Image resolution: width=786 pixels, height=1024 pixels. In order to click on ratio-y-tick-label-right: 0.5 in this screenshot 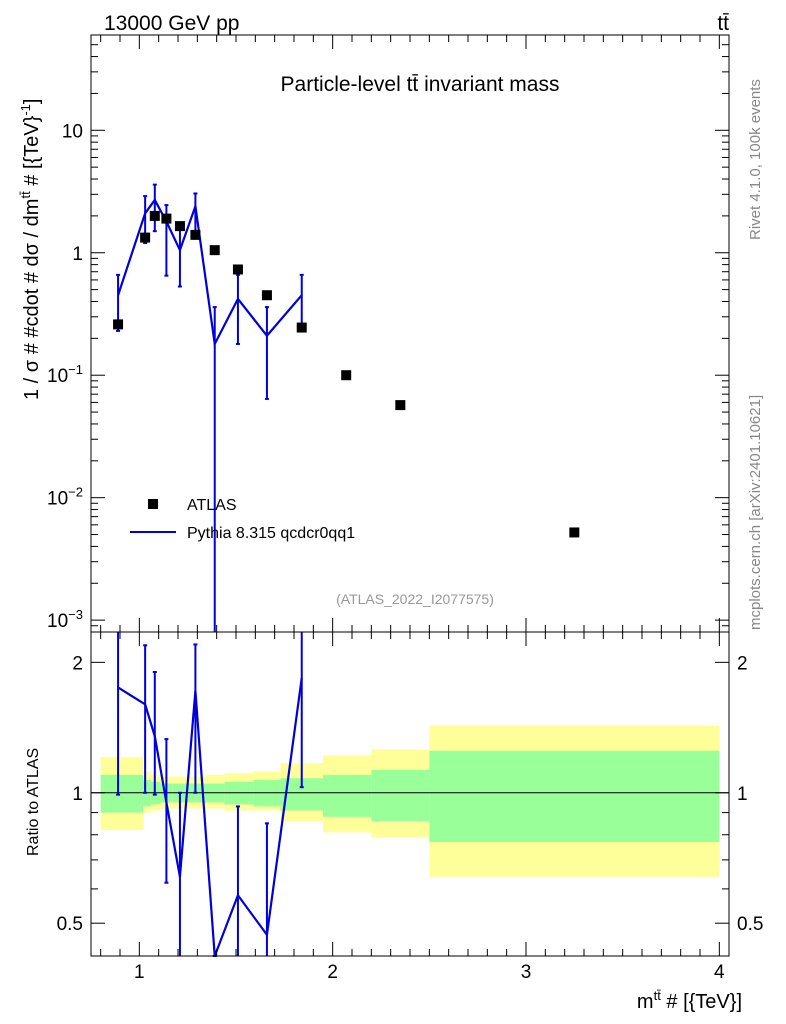, I will do `click(750, 924)`.